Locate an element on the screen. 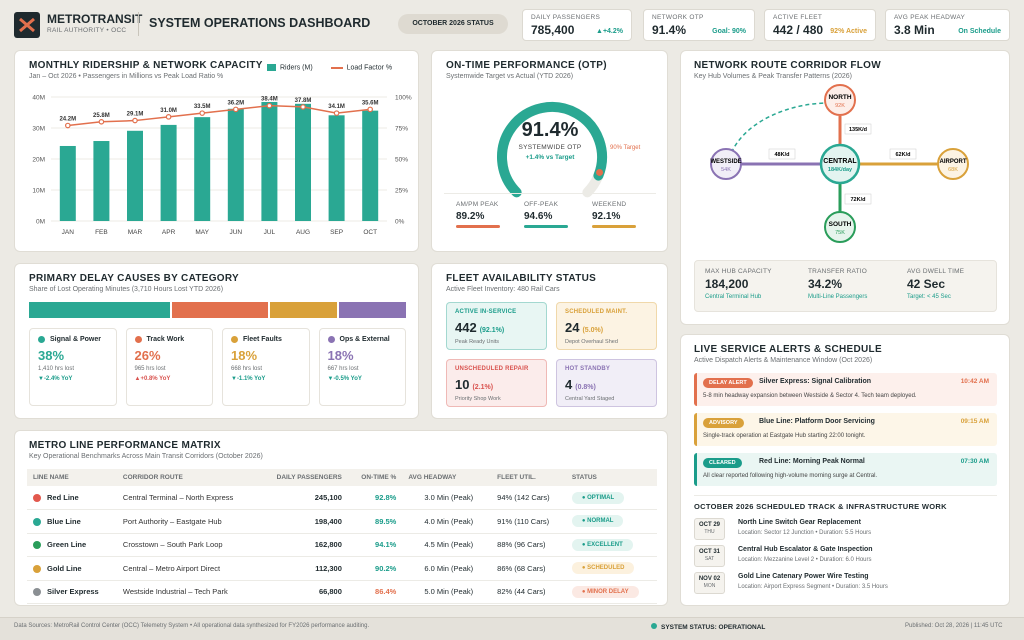  node-central is located at coordinates (840, 164).